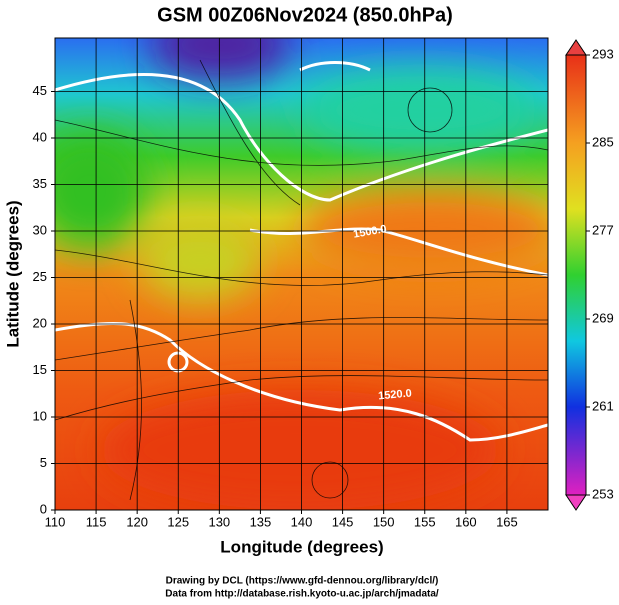  Describe the element at coordinates (507, 521) in the screenshot. I see `x-tick-label: 165` at that location.